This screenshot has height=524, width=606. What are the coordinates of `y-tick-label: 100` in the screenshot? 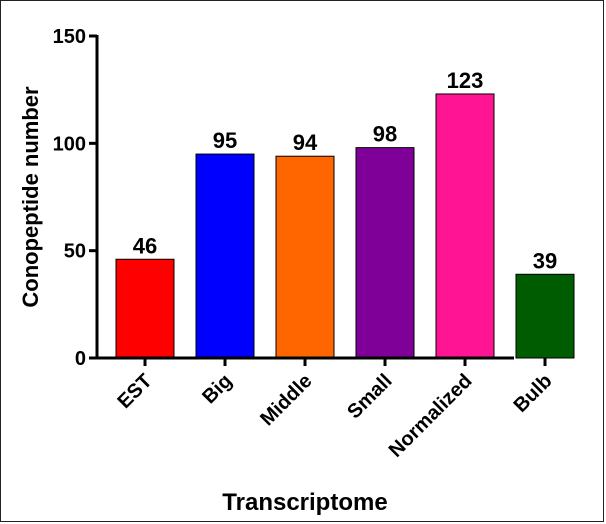 It's located at (69, 144).